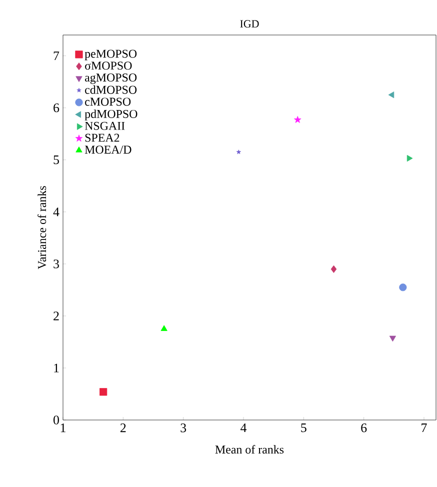 The image size is (437, 487). What do you see at coordinates (56, 420) in the screenshot?
I see `y-tick-label: 0` at bounding box center [56, 420].